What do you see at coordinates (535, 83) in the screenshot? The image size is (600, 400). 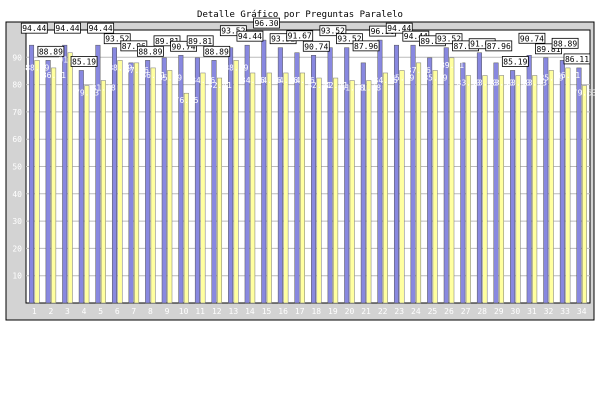 I see `data-label-series-2: 83.33` at bounding box center [535, 83].